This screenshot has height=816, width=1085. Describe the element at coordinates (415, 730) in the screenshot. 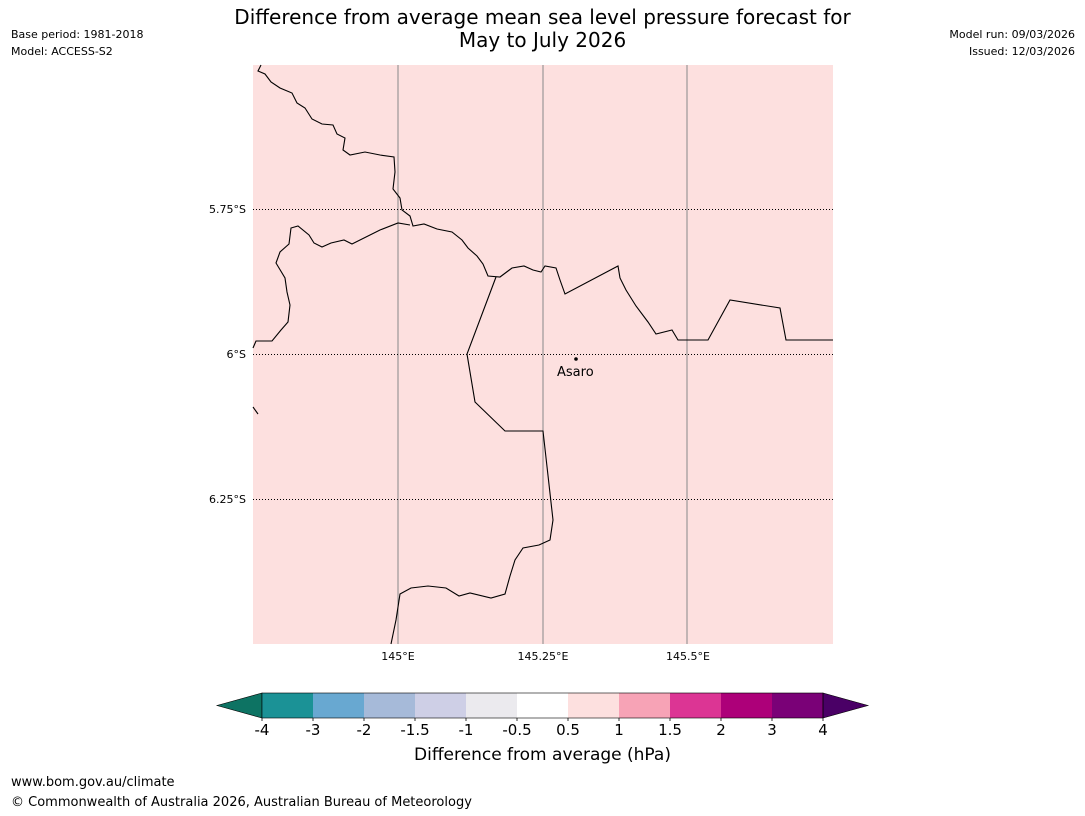

I see `tick-label: -1.5` at that location.